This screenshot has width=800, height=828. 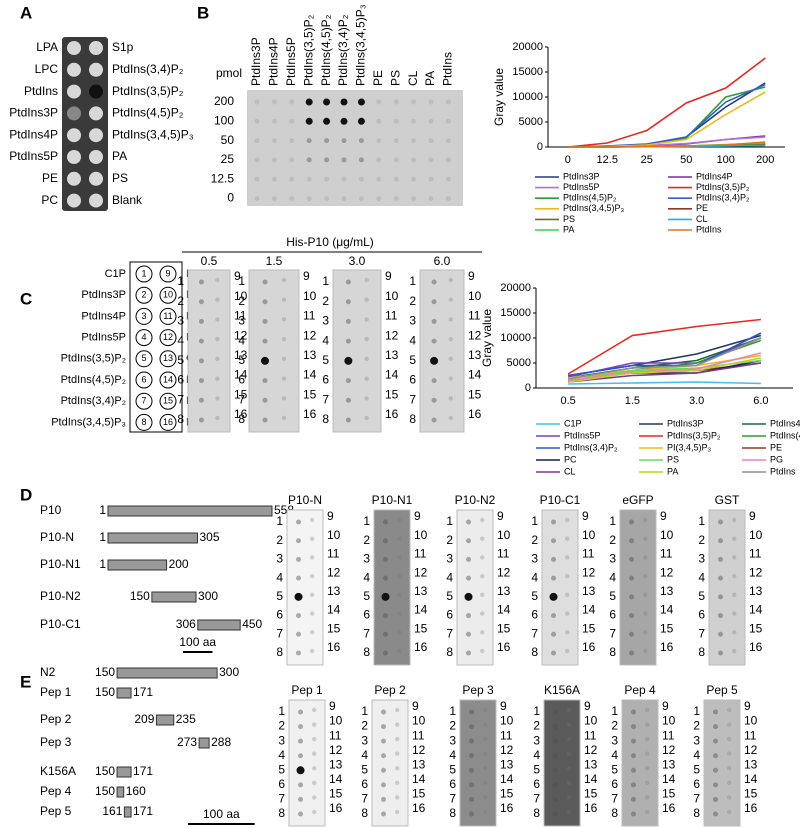 What do you see at coordinates (667, 610) in the screenshot?
I see `spot-number: 14` at bounding box center [667, 610].